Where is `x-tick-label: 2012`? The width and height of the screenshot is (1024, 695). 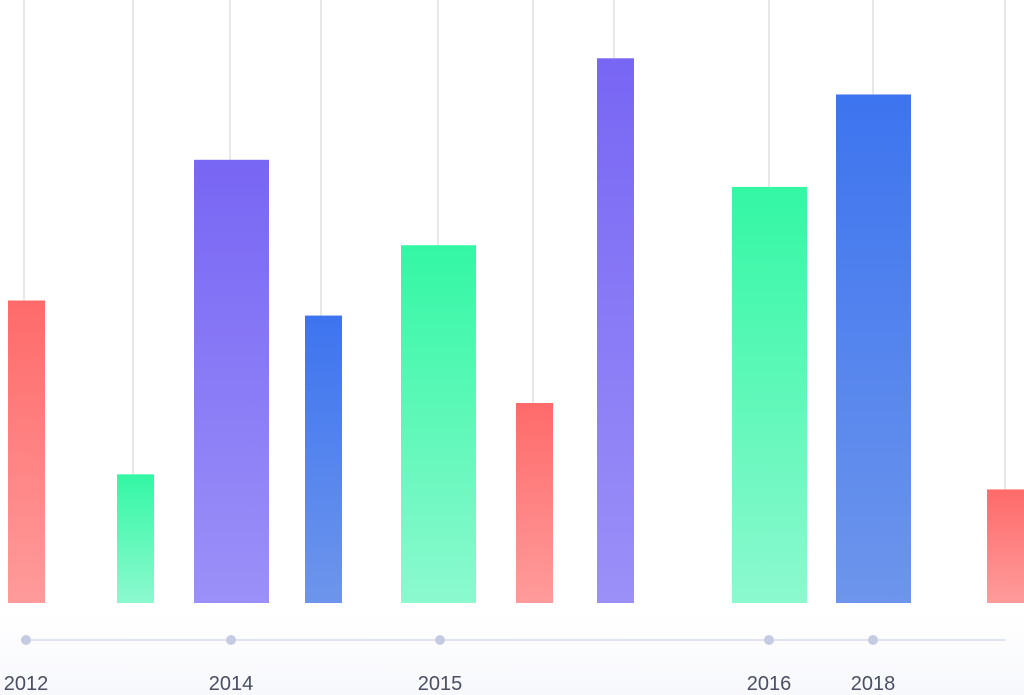 x-tick-label: 2012 is located at coordinates (26, 684).